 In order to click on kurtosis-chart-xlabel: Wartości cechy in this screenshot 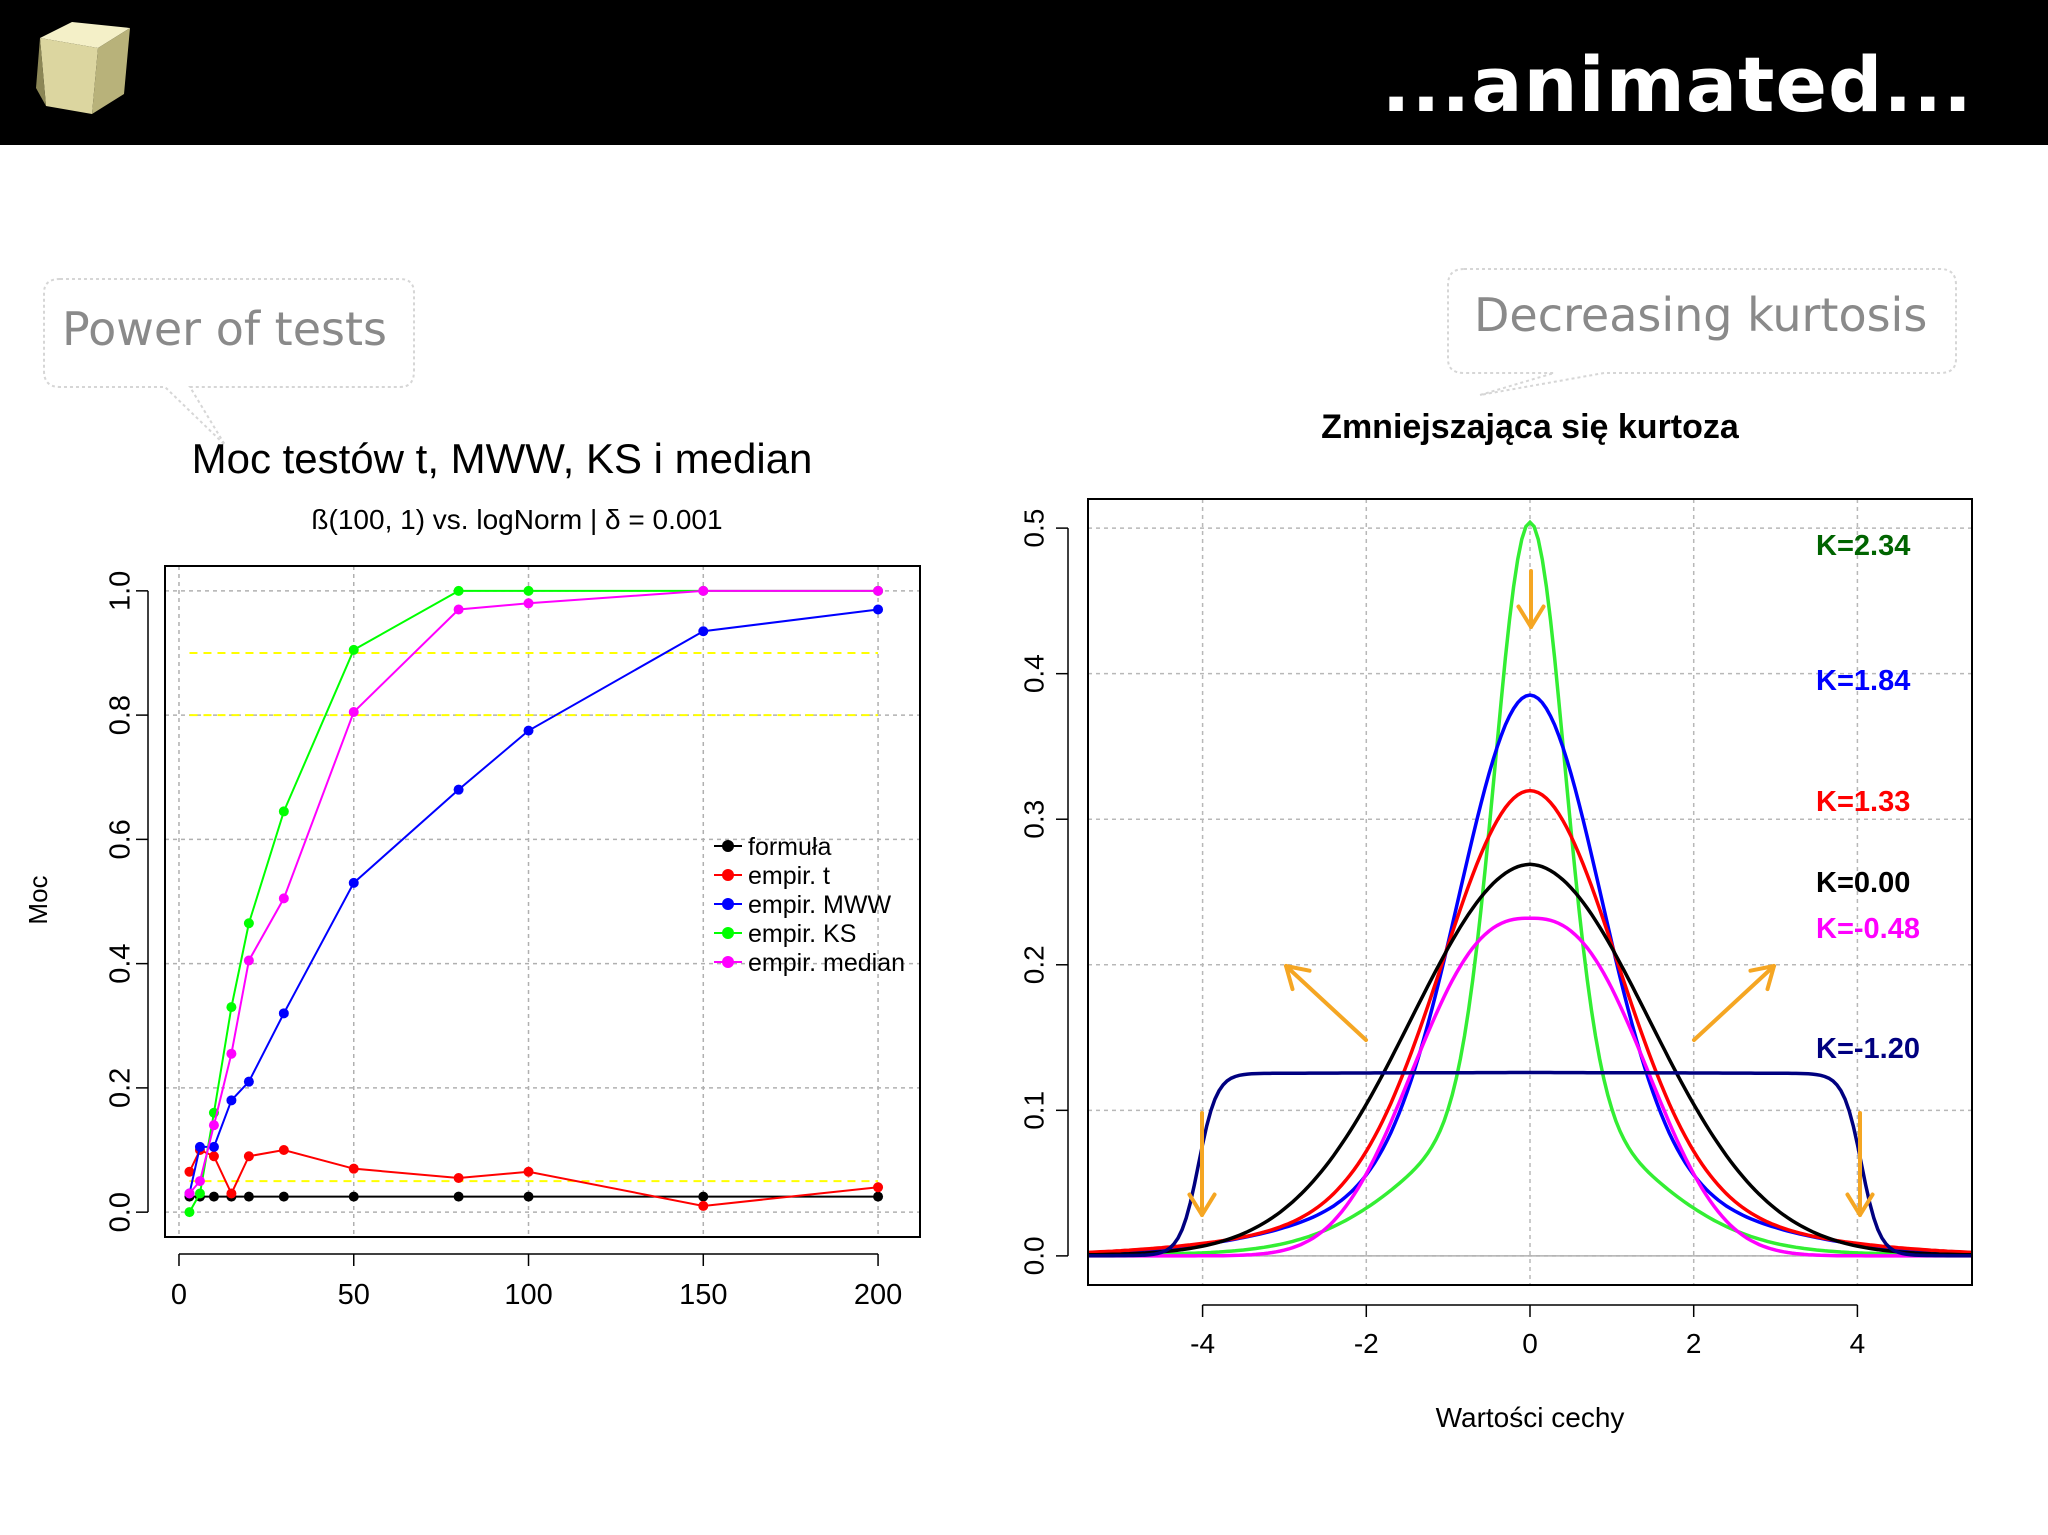, I will do `click(1530, 1417)`.